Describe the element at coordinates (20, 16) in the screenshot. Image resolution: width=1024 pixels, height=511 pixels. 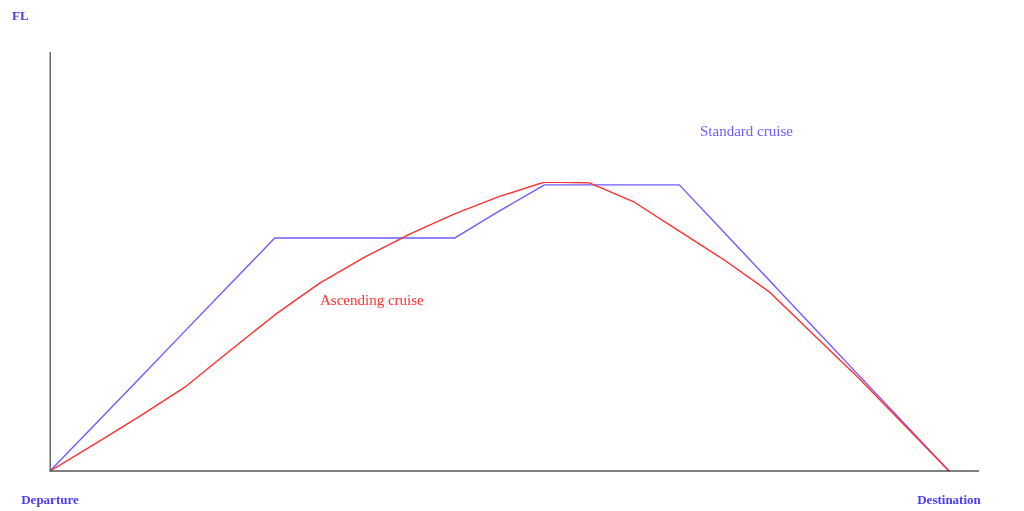
I see `text: FL` at that location.